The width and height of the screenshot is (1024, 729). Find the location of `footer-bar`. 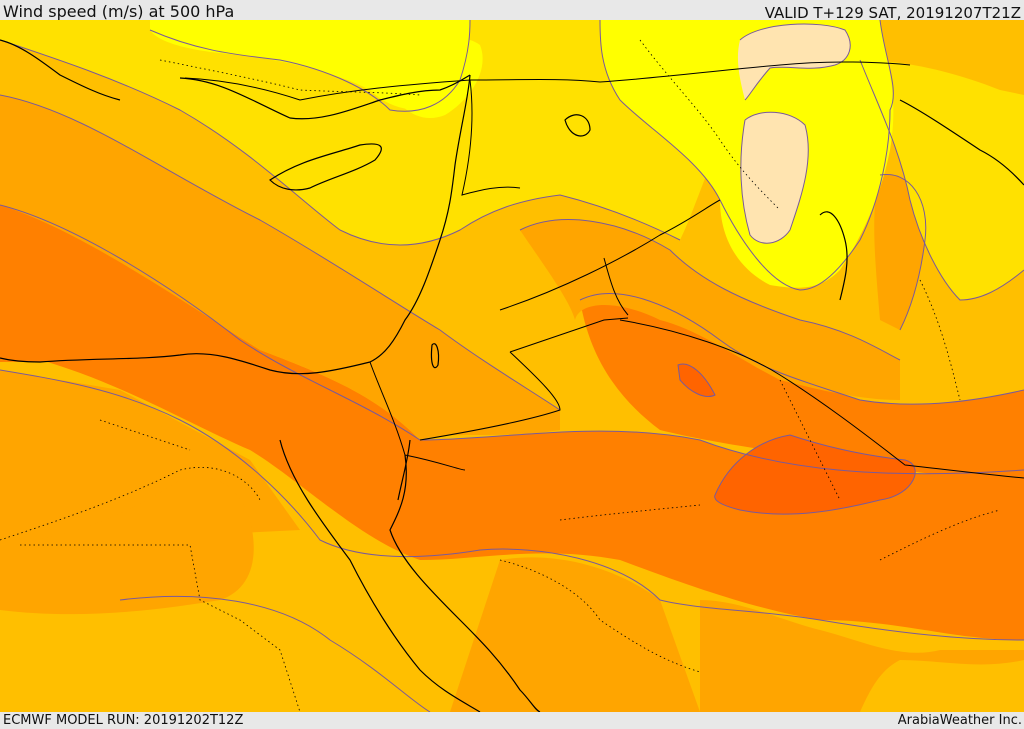

footer-bar is located at coordinates (512, 720).